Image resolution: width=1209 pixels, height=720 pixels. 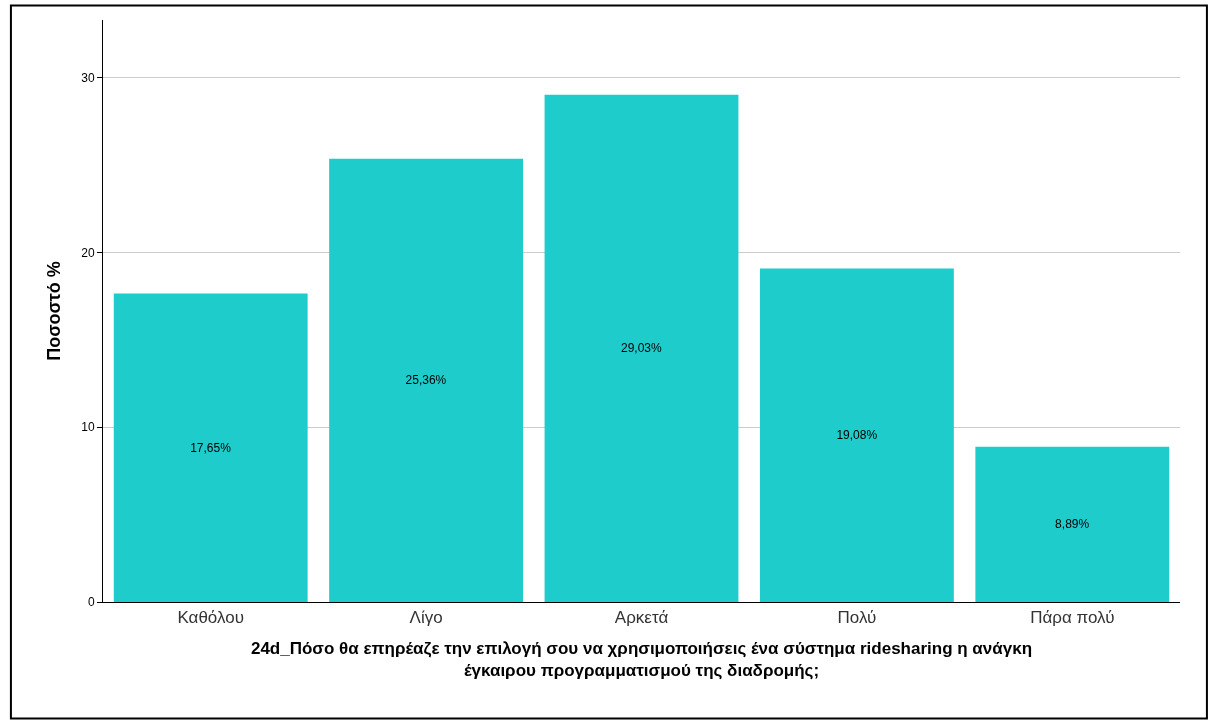 What do you see at coordinates (54, 311) in the screenshot?
I see `y-axis-title: Ποσοστό %` at bounding box center [54, 311].